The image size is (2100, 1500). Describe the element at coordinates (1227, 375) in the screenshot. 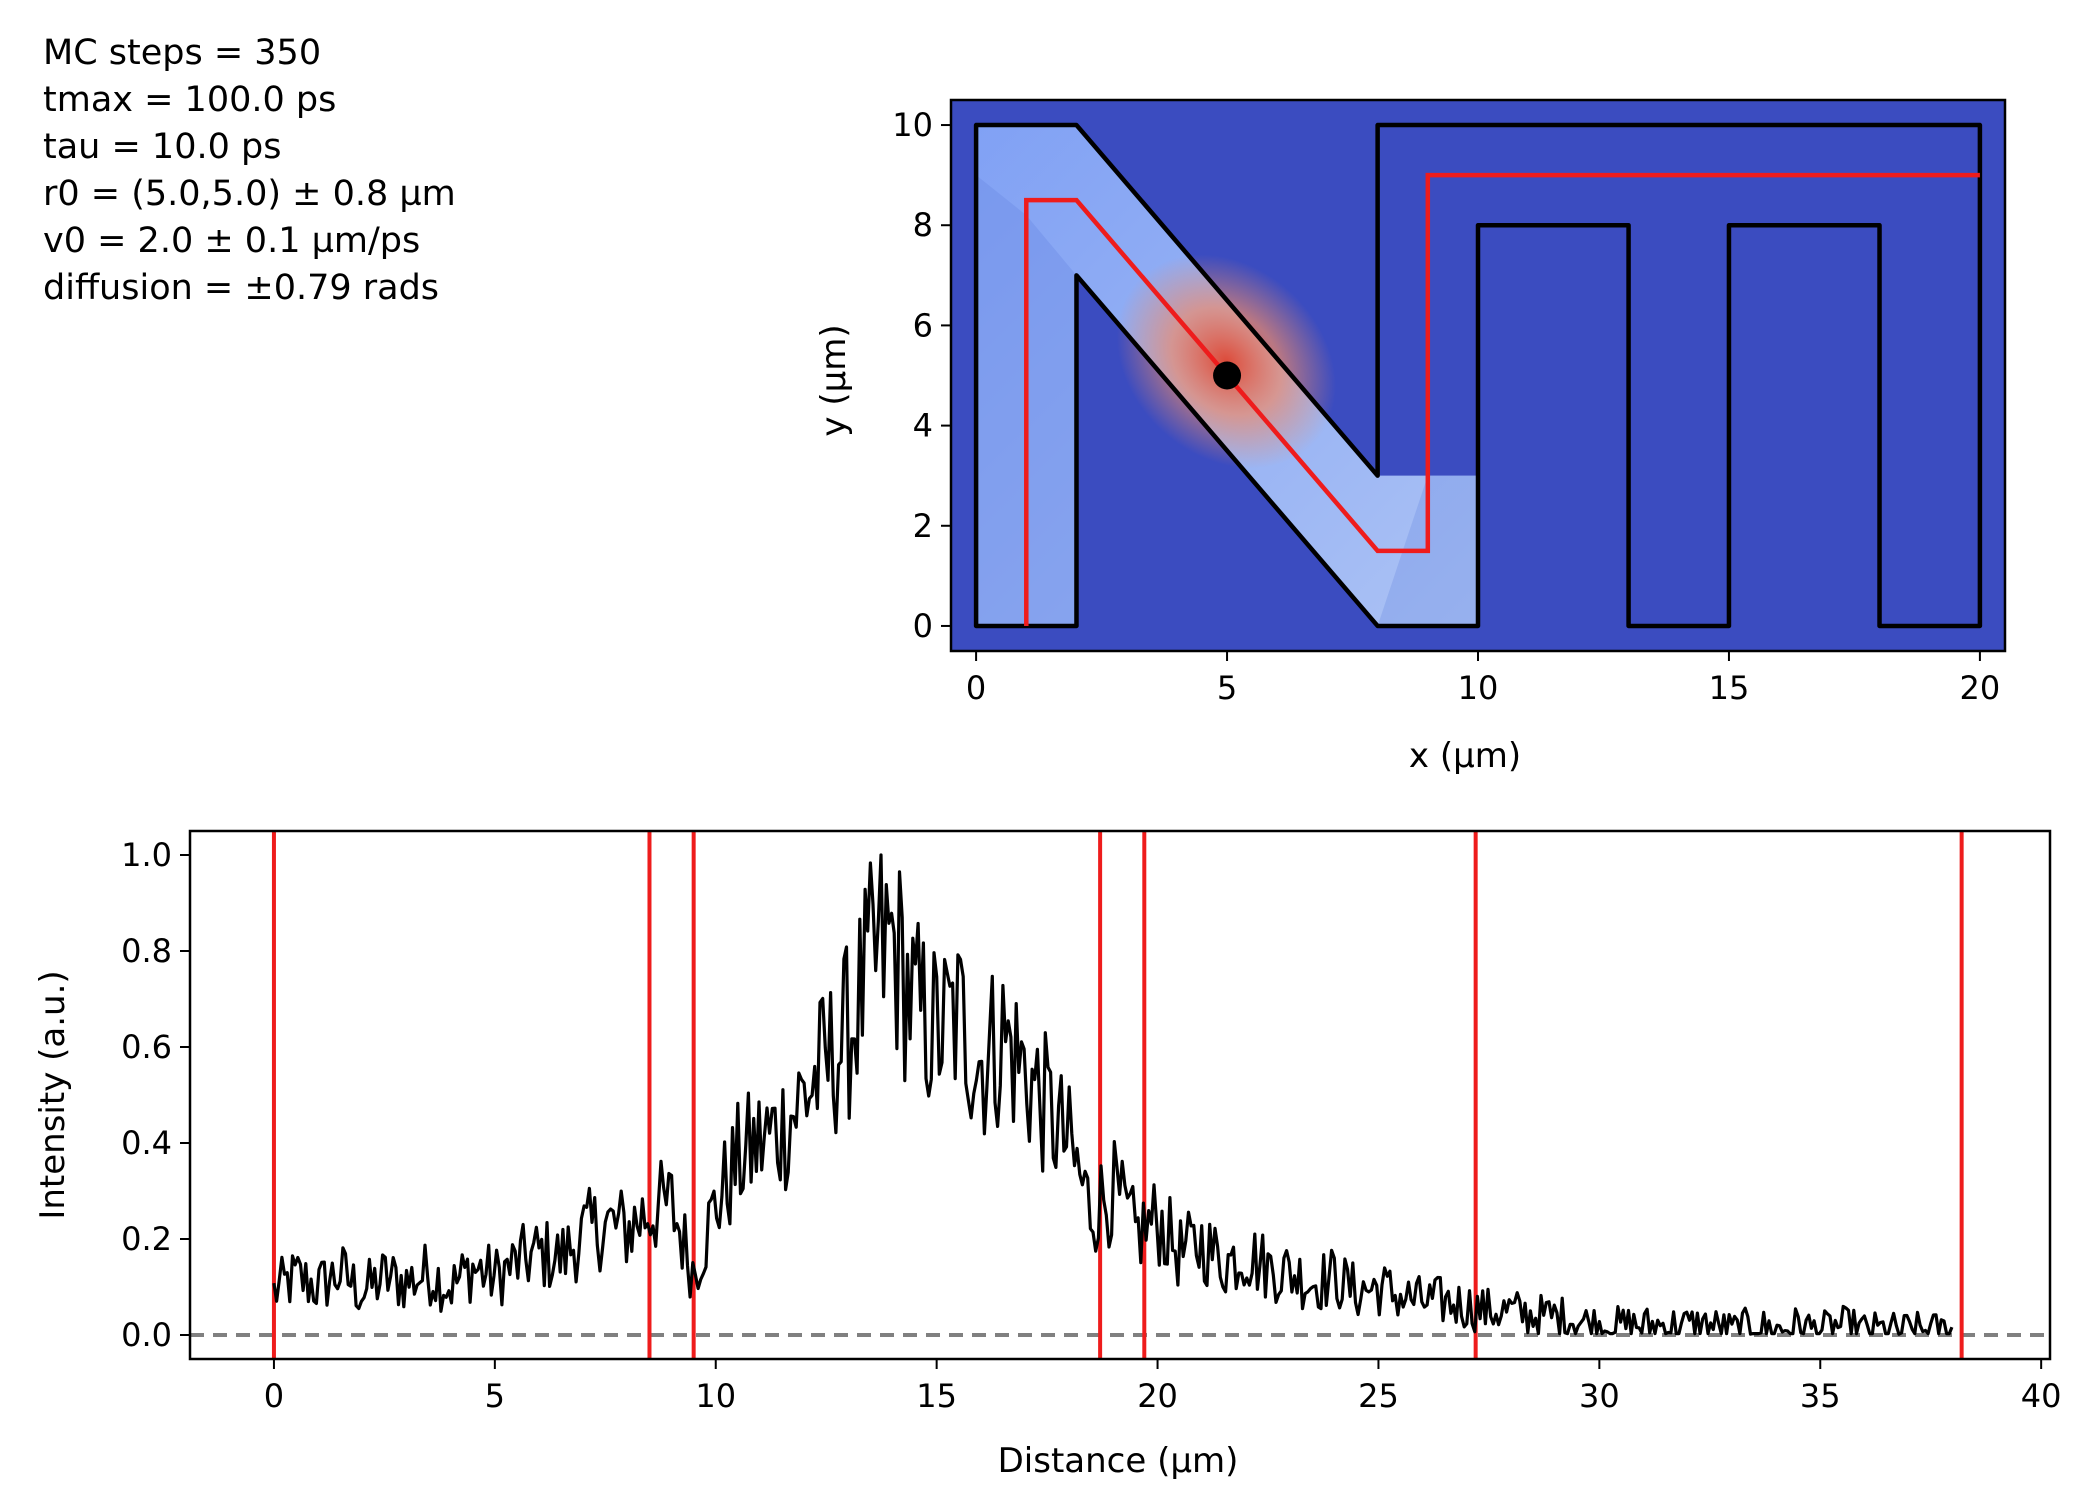

I see `start-point` at that location.